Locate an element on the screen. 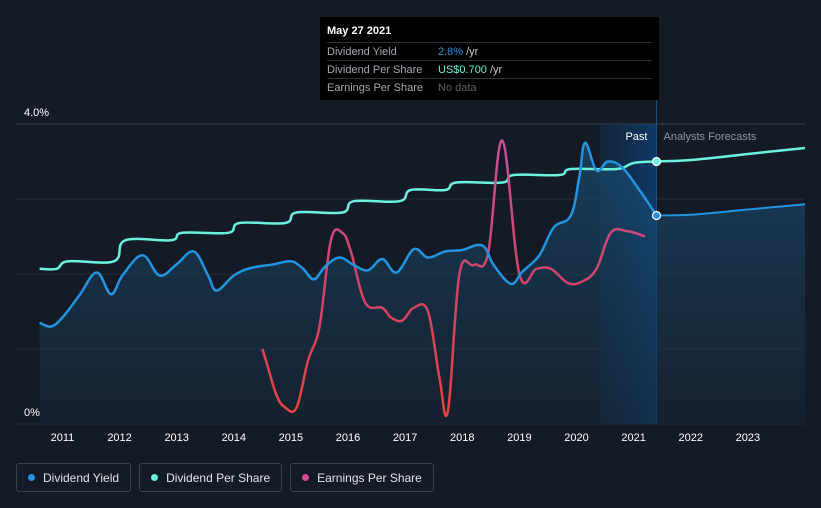 This screenshot has width=821, height=508. region-label-forecast: Analysts Forecasts is located at coordinates (709, 137).